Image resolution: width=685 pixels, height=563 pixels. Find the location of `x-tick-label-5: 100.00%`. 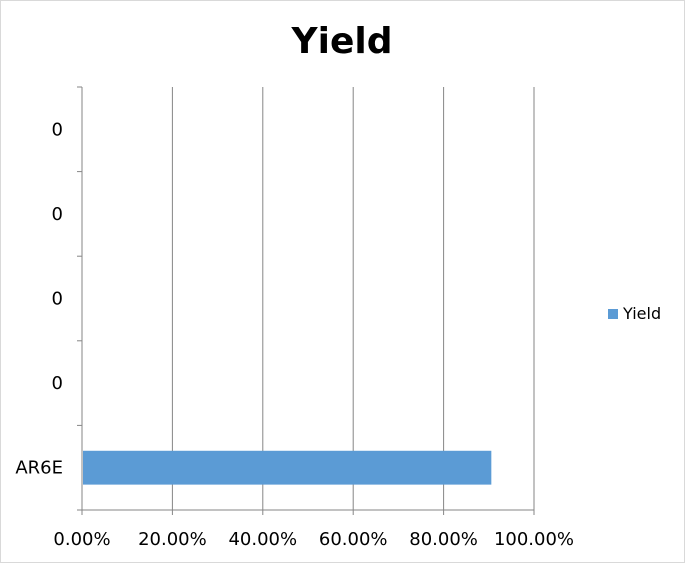

x-tick-label-5: 100.00% is located at coordinates (534, 539).